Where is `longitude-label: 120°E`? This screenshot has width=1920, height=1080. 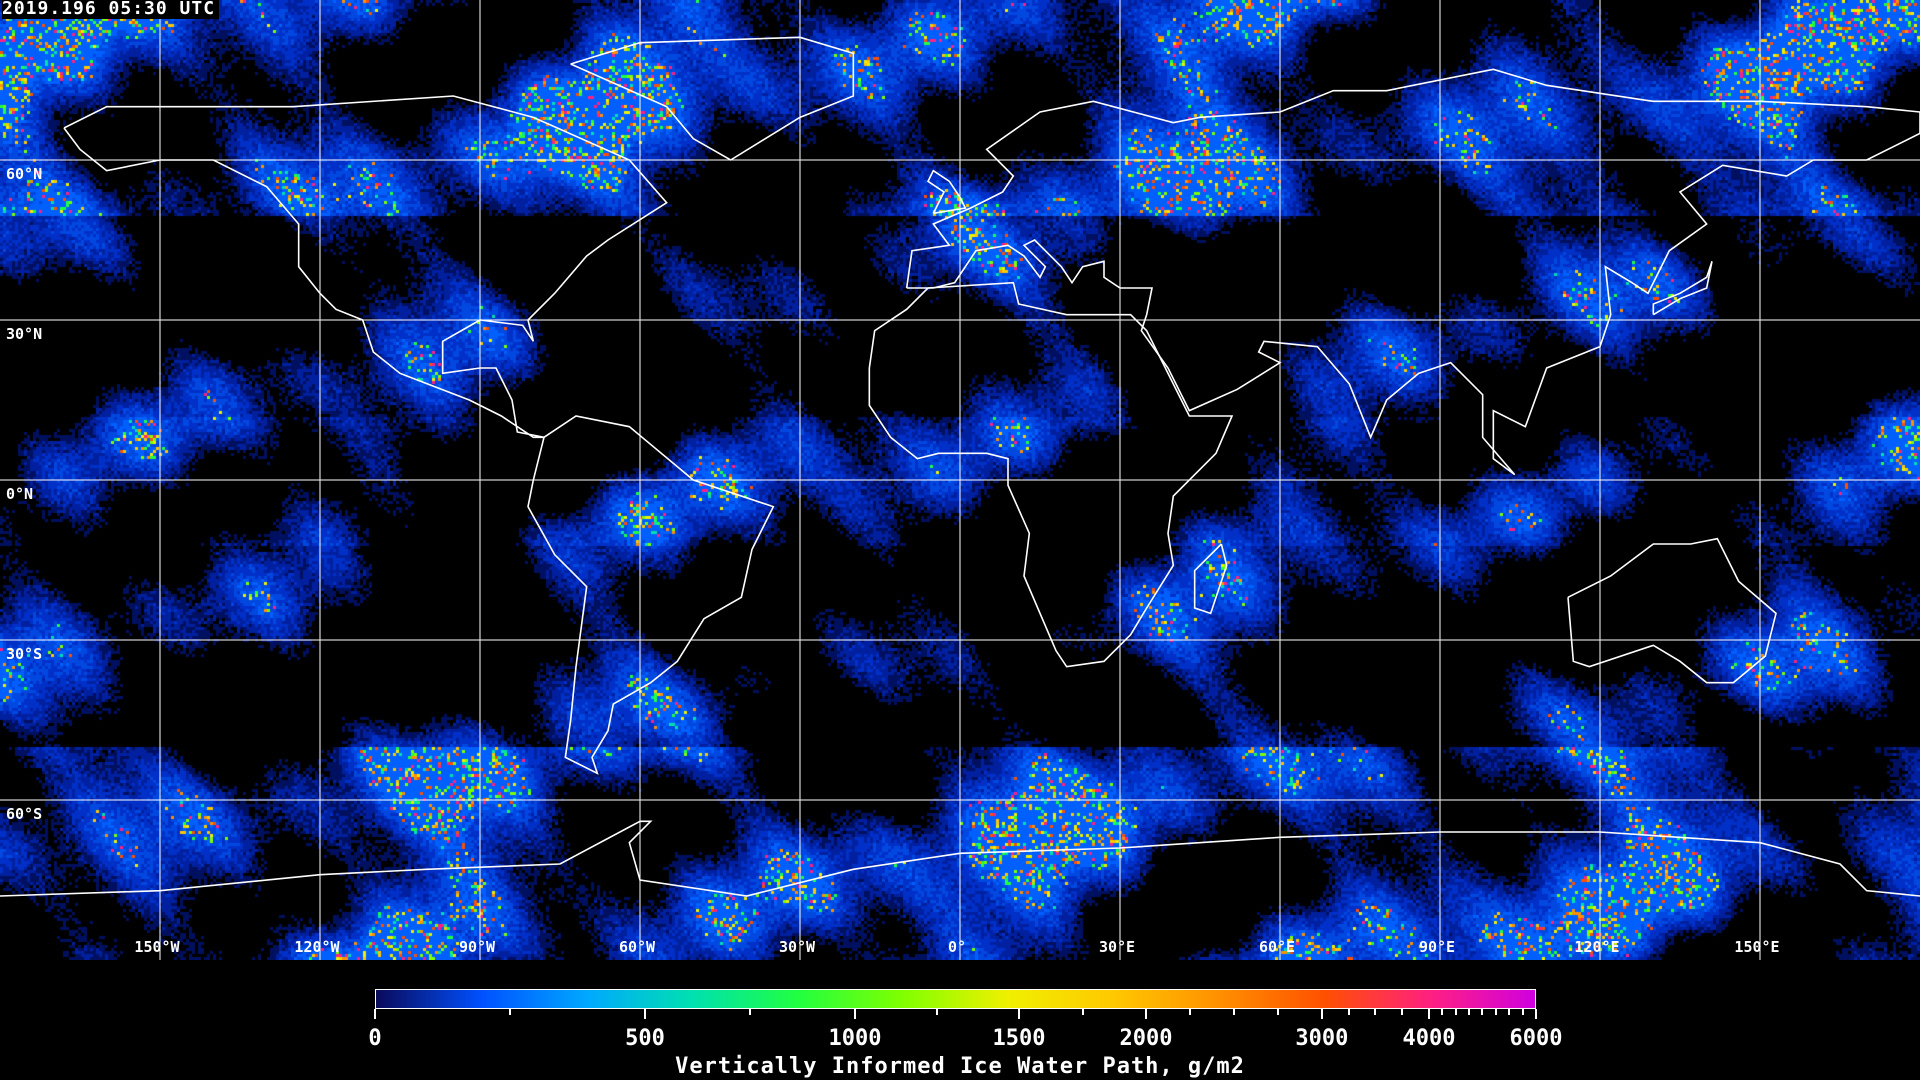 longitude-label: 120°E is located at coordinates (1597, 947).